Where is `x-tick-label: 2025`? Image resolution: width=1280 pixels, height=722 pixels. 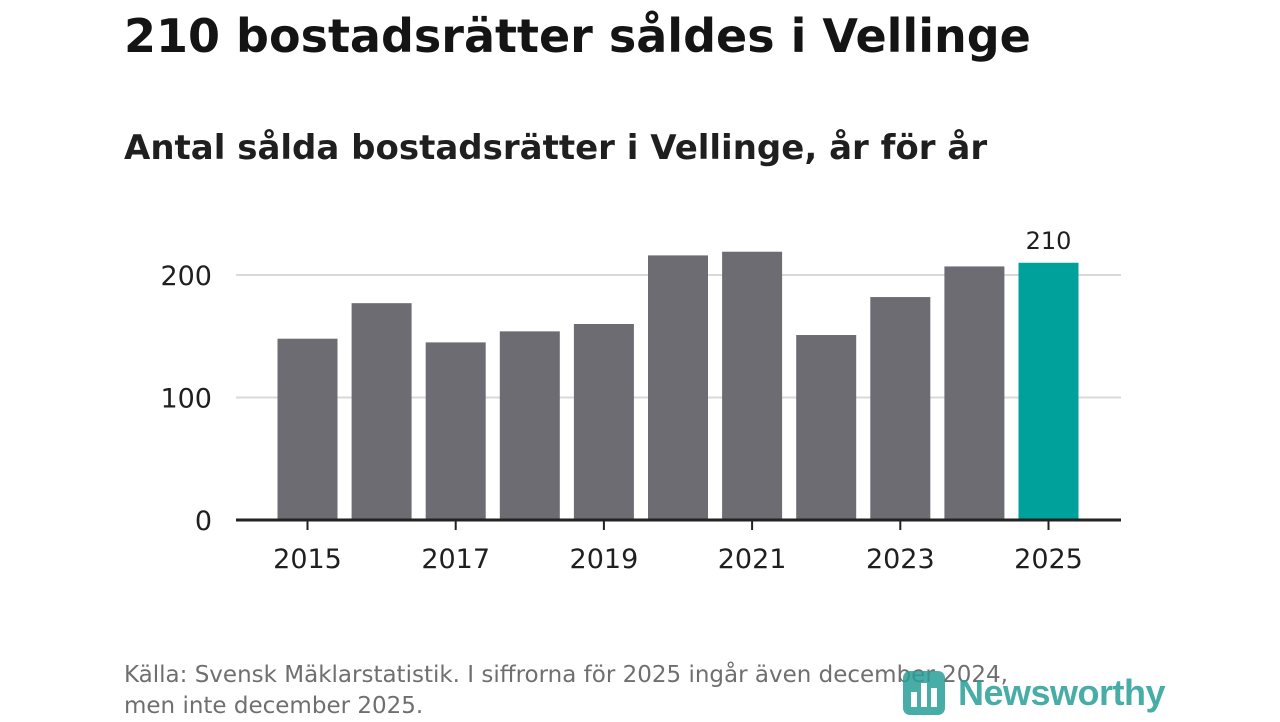
x-tick-label: 2025 is located at coordinates (1048, 559).